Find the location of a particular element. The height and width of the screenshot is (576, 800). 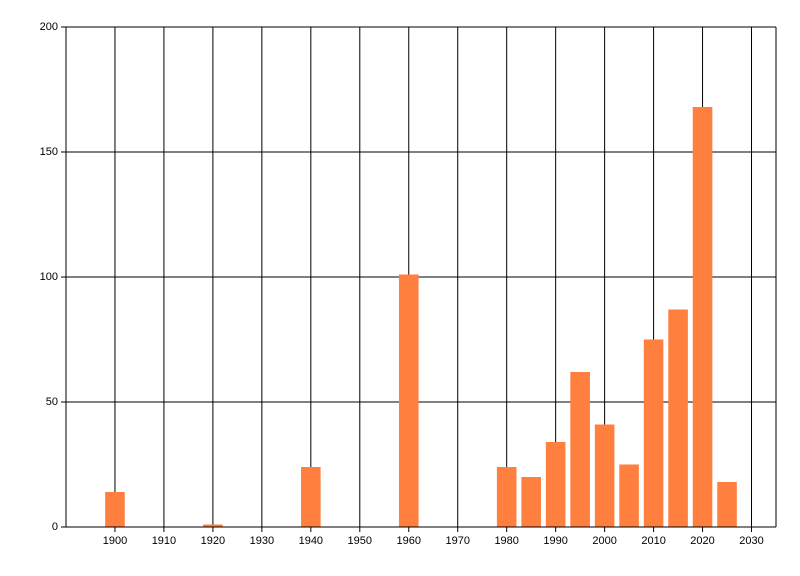

x-tick-label: 2030 is located at coordinates (751, 541).